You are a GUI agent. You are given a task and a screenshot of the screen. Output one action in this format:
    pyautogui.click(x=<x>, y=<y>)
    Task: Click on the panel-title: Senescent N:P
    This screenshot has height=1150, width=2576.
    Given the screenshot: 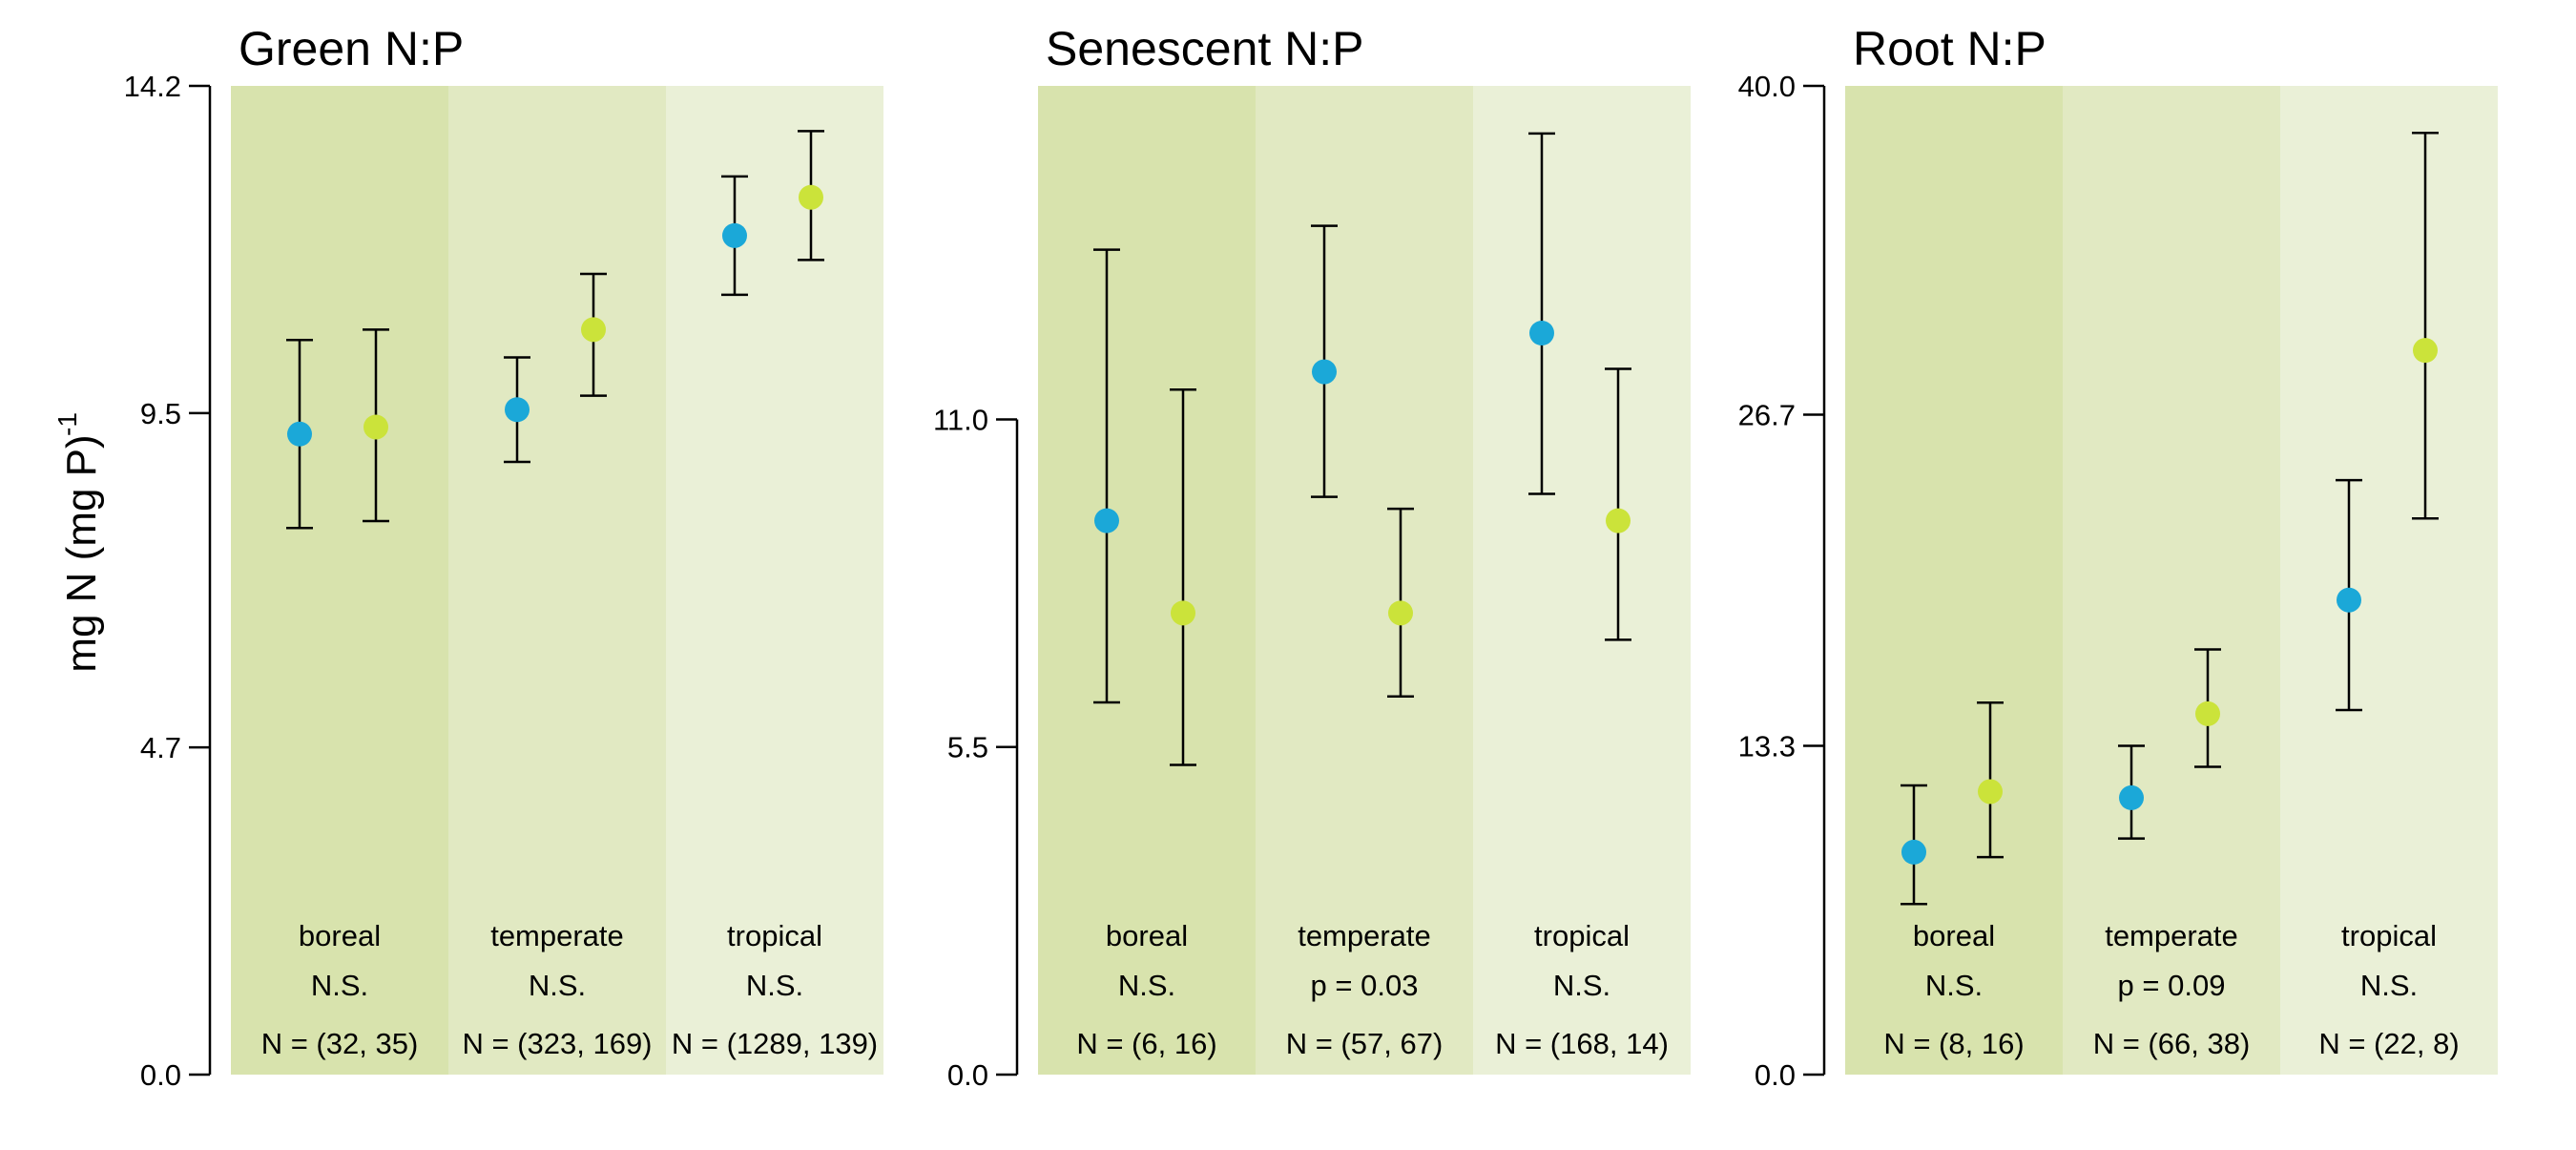 What is the action you would take?
    pyautogui.click(x=1205, y=48)
    